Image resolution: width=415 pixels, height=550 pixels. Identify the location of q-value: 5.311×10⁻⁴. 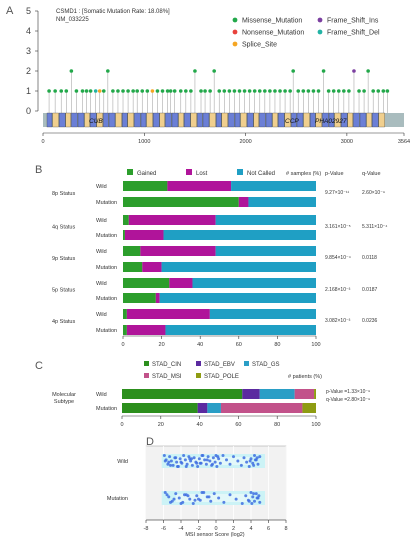
(374, 227).